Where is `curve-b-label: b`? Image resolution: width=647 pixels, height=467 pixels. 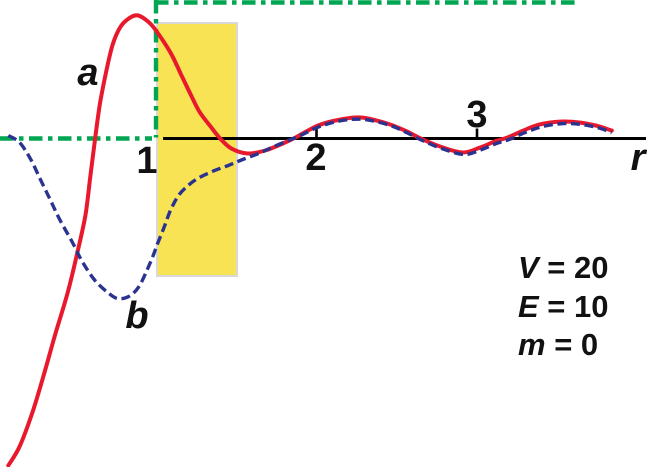 curve-b-label: b is located at coordinates (136, 316).